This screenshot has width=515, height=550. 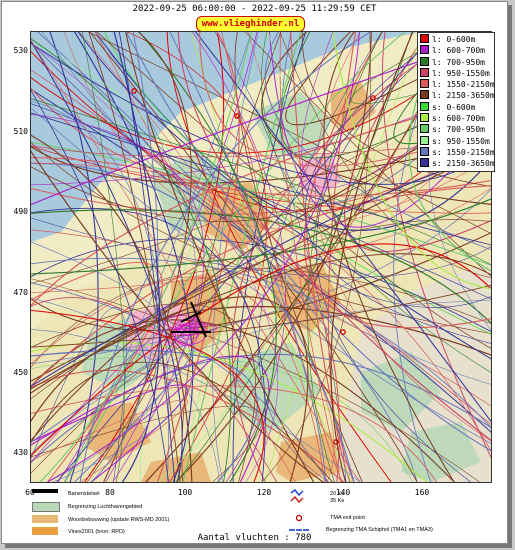 What do you see at coordinates (185, 492) in the screenshot?
I see `x-tick-label: 100` at bounding box center [185, 492].